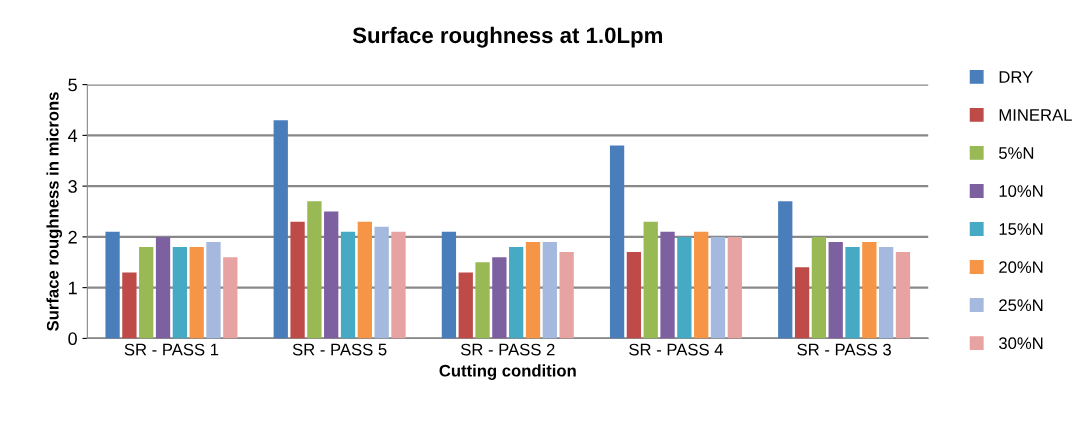 The image size is (1092, 423). What do you see at coordinates (72, 85) in the screenshot?
I see `y-tick-label: 5` at bounding box center [72, 85].